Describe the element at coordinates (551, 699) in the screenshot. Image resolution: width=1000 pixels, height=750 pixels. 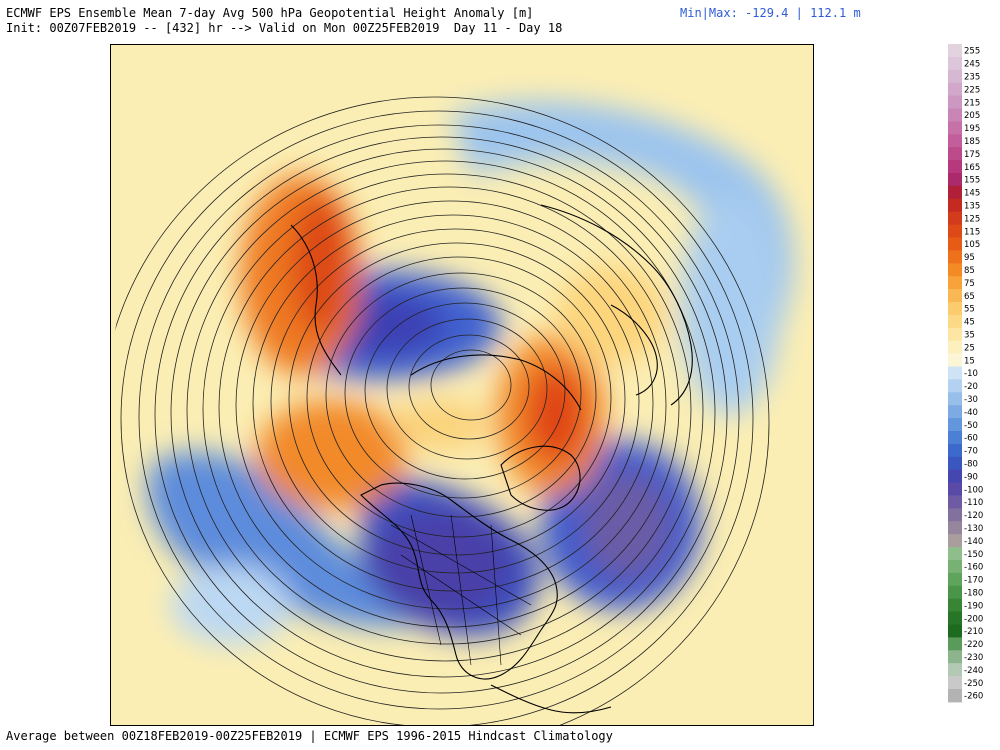
I see `coastline-caribbean` at that location.